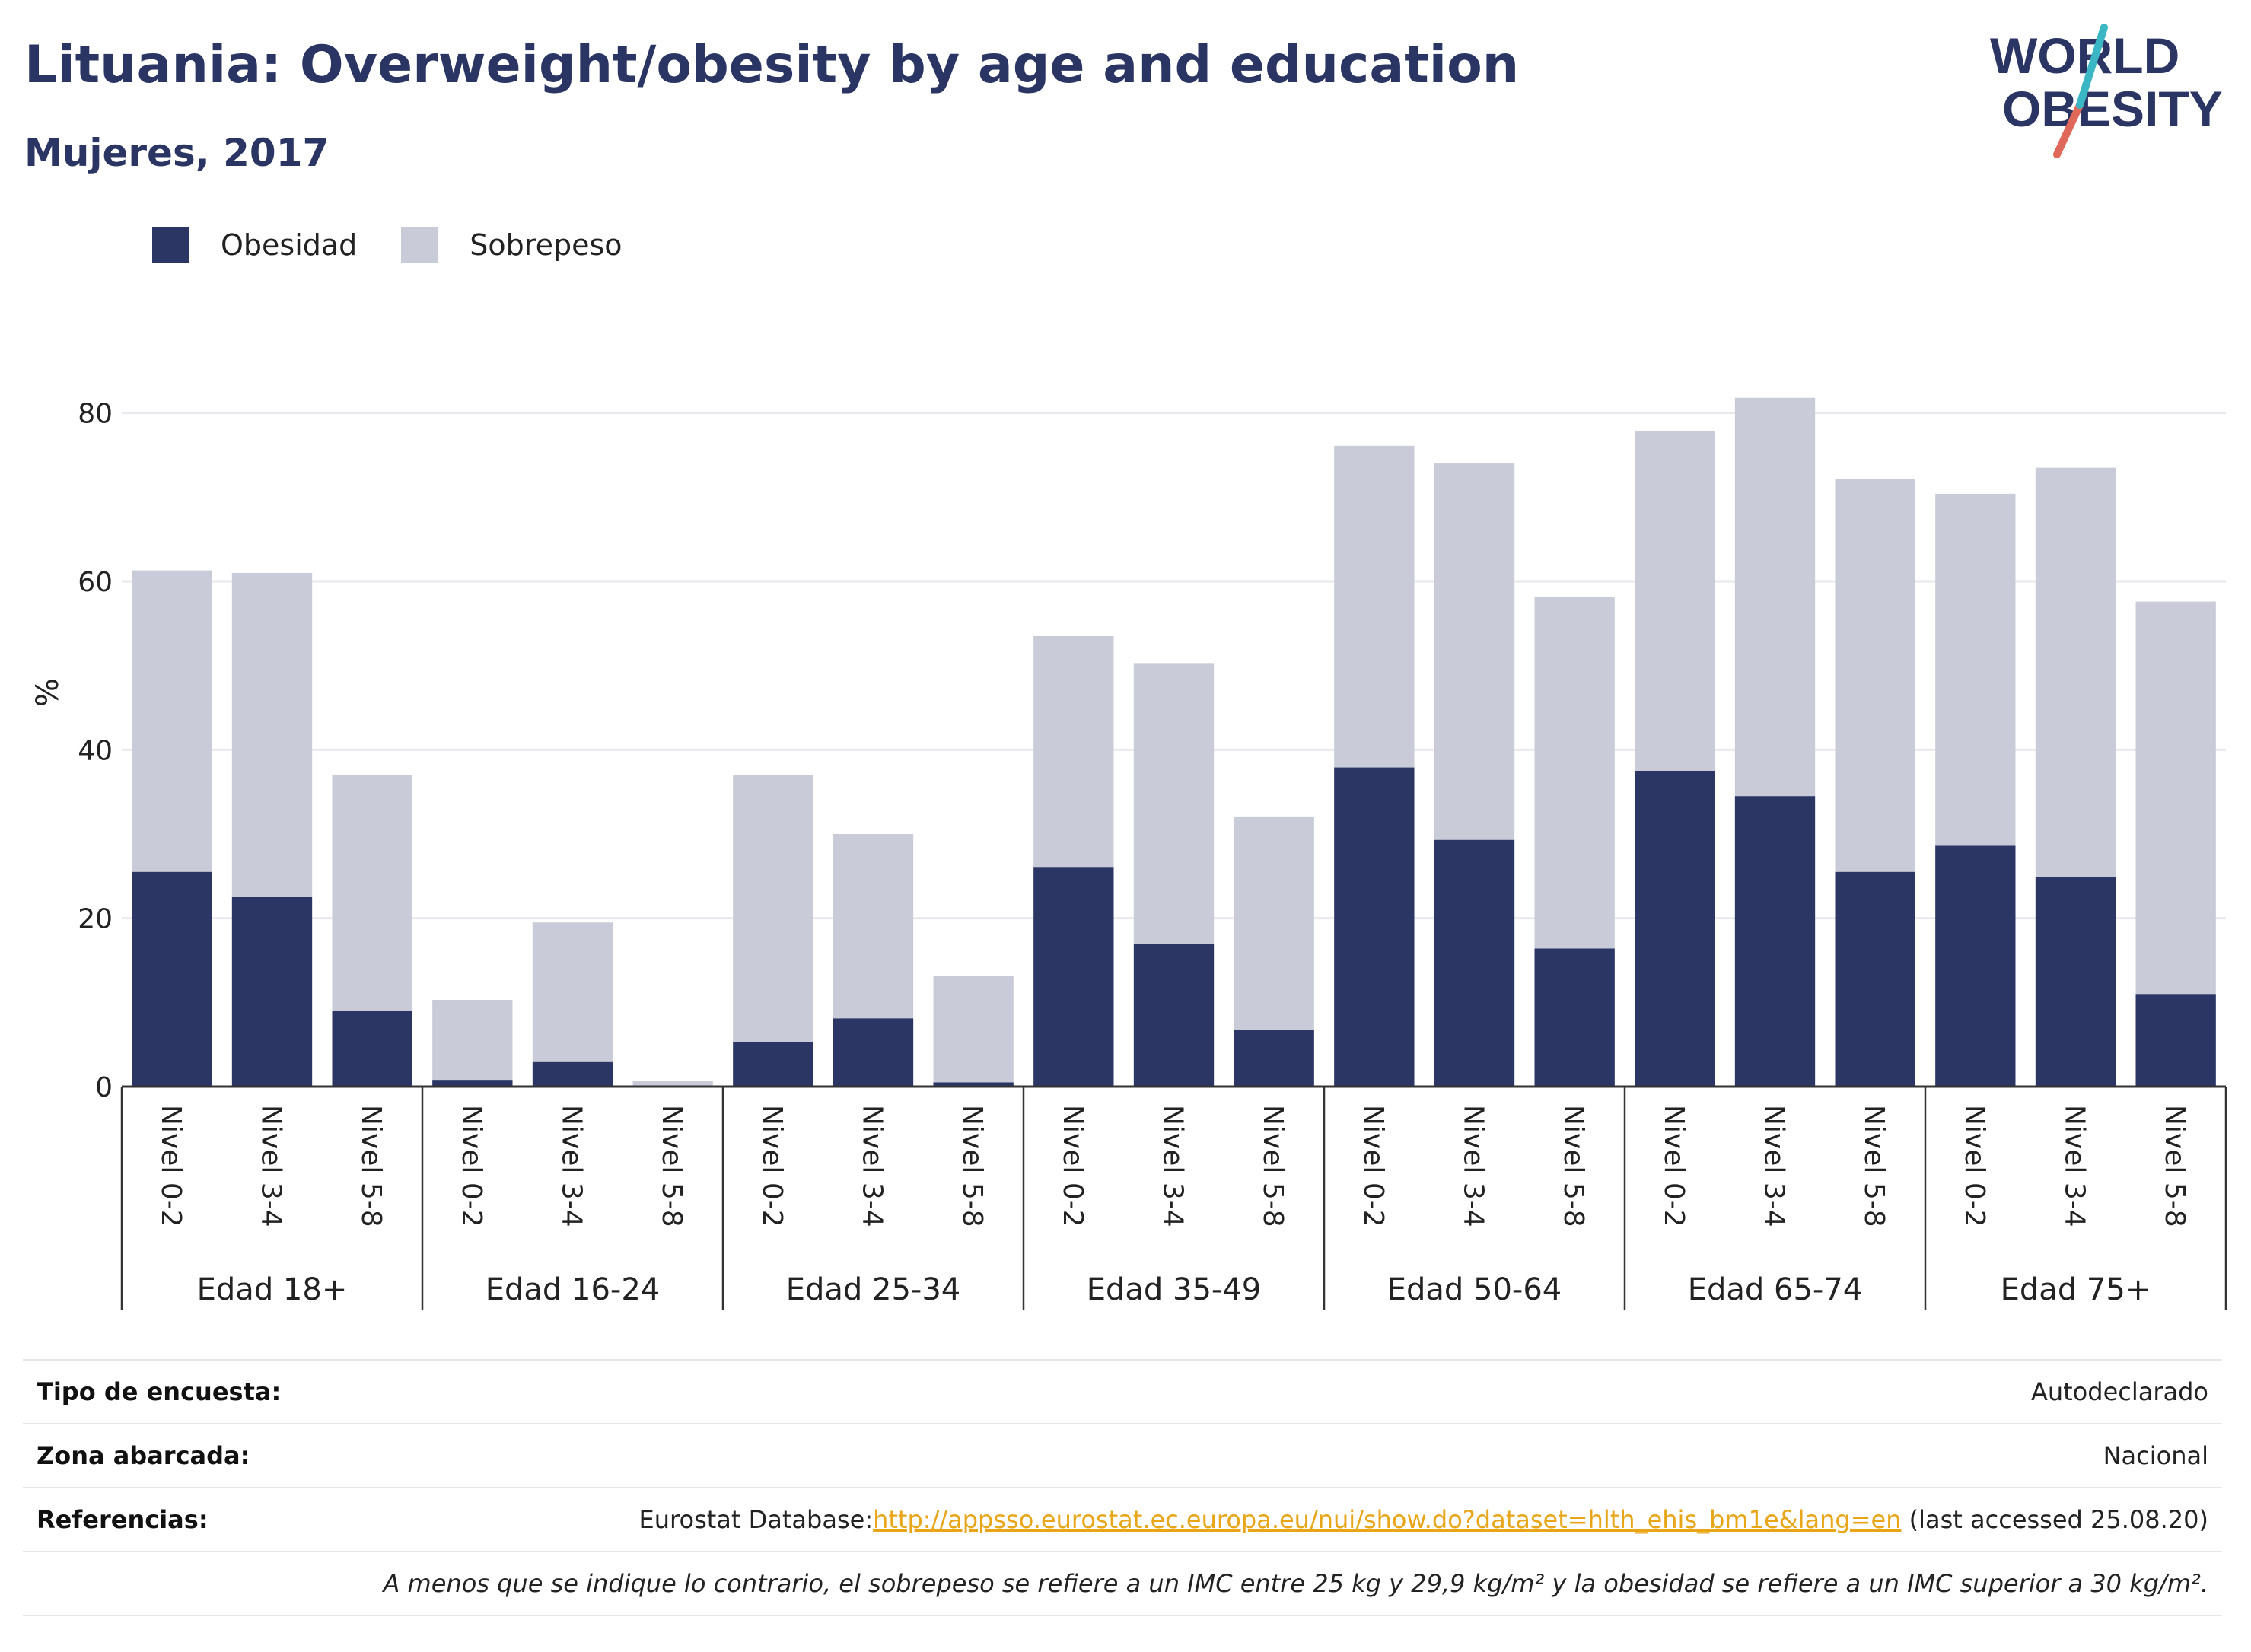 Image resolution: width=2251 pixels, height=1652 pixels. I want to click on legend-label-obesity: Obesidad, so click(289, 245).